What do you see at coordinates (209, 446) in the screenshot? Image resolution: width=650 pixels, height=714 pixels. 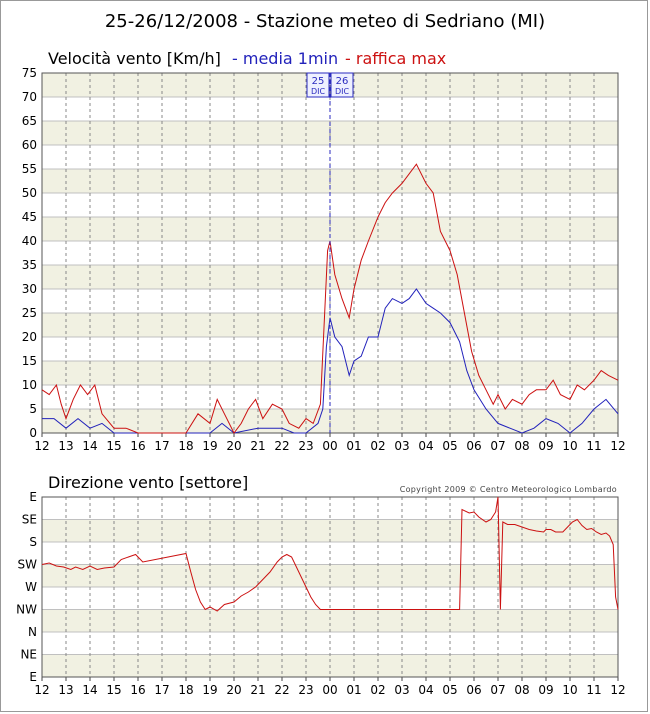 I see `speed-x-tick-label: 19` at bounding box center [209, 446].